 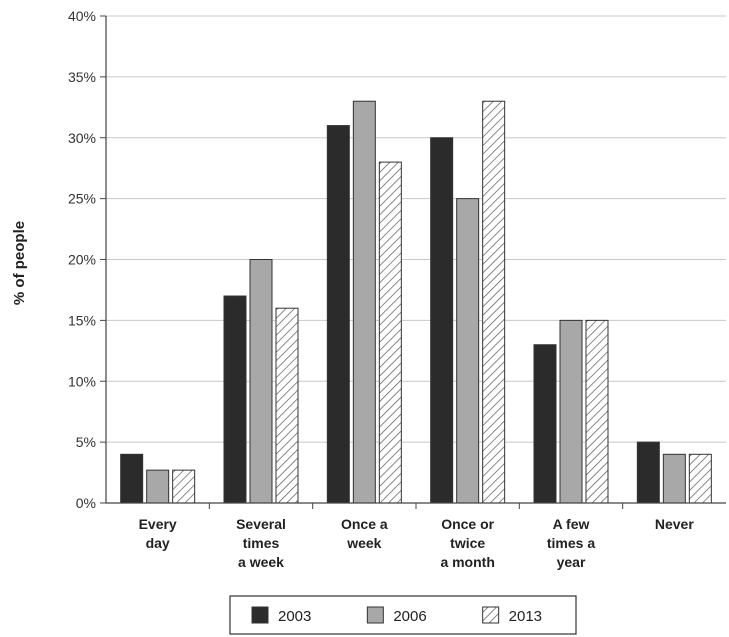 What do you see at coordinates (364, 524) in the screenshot?
I see `x-category-label: Once a` at bounding box center [364, 524].